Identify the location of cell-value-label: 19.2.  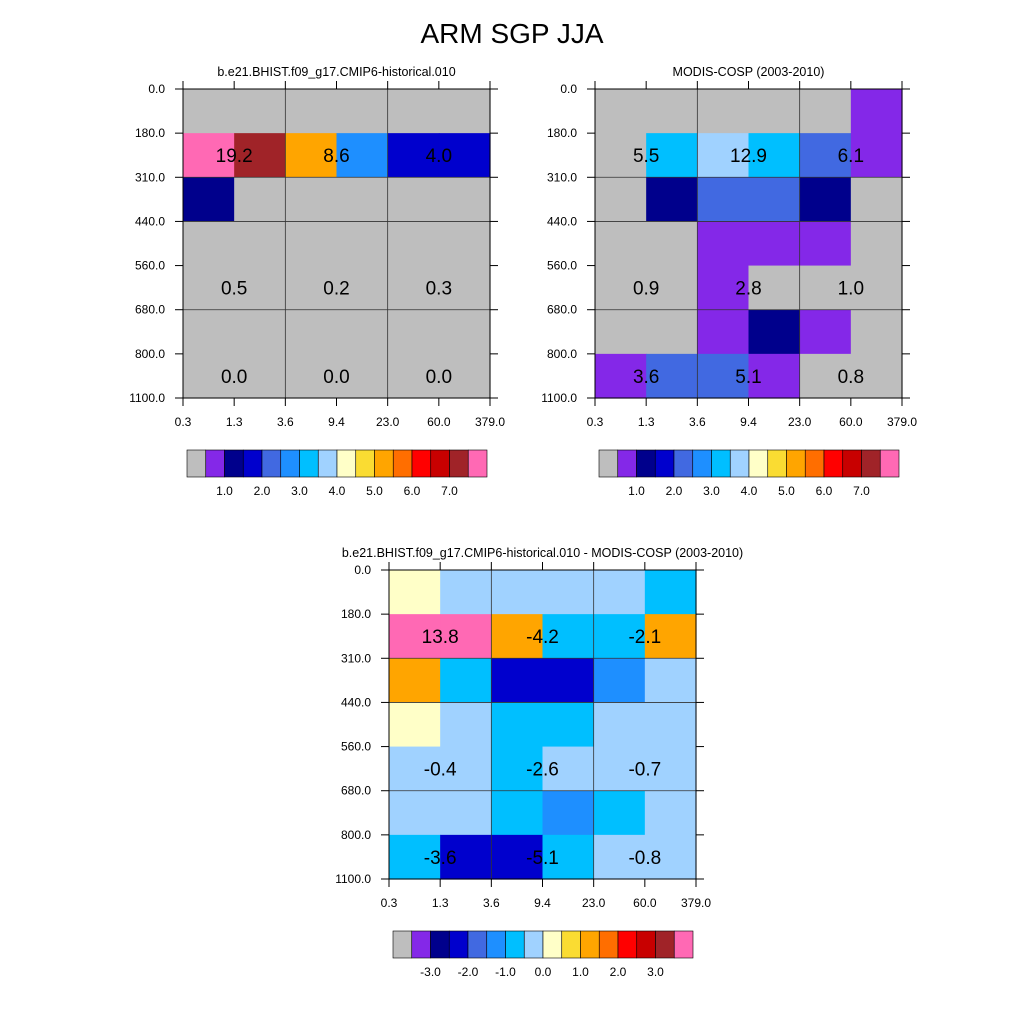
(234, 156).